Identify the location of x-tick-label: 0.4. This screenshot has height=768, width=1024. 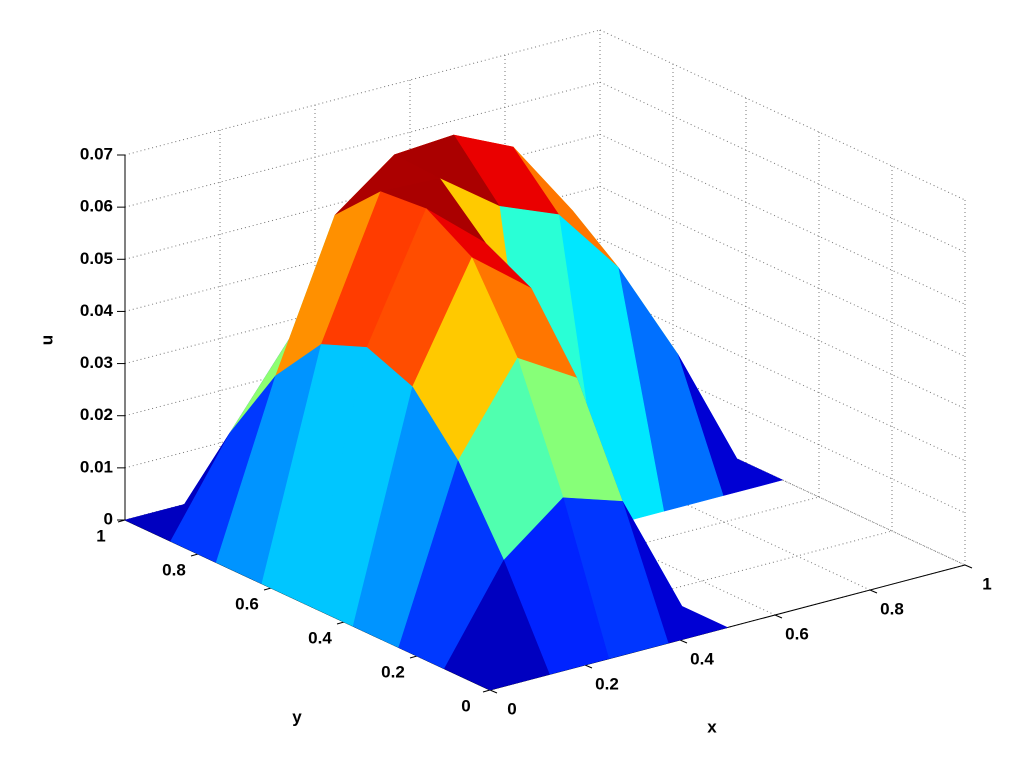
(702, 658).